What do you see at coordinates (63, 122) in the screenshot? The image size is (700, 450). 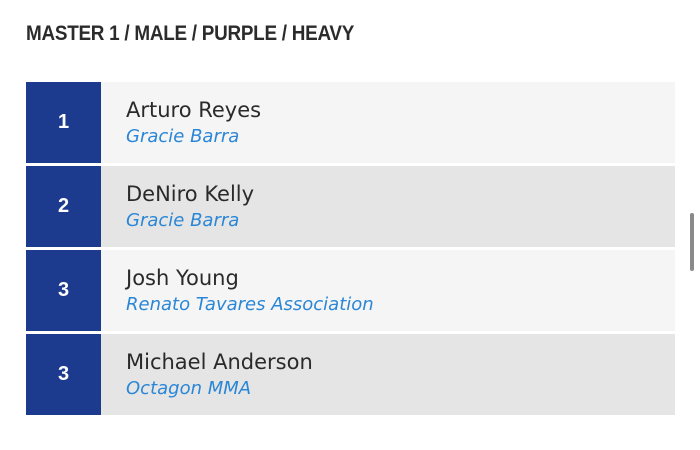 I see `rank-badge: 1` at bounding box center [63, 122].